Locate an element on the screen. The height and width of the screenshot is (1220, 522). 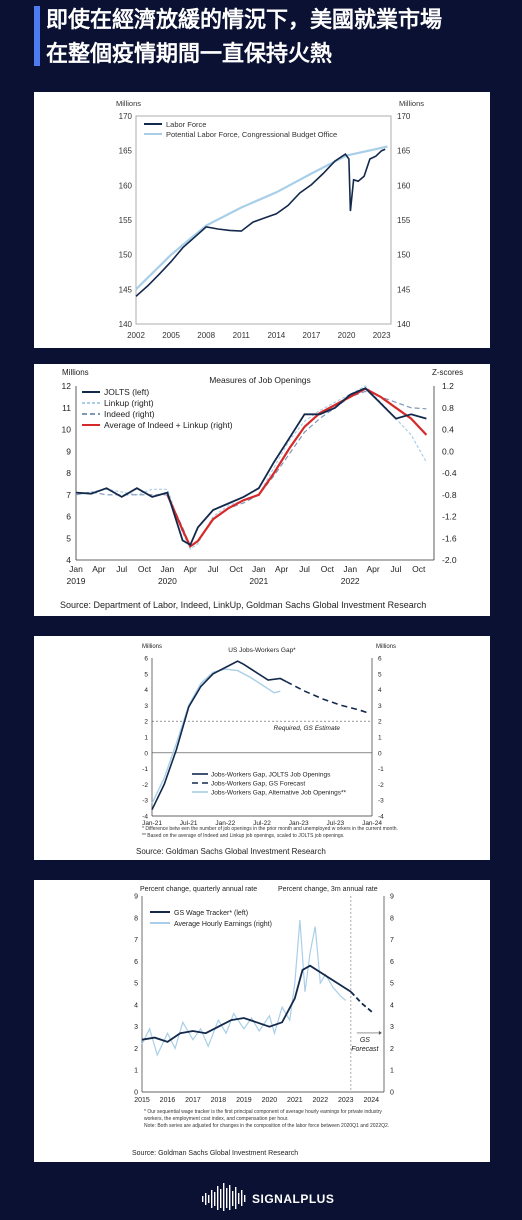
y-tick-label-right: 7 is located at coordinates (392, 940).